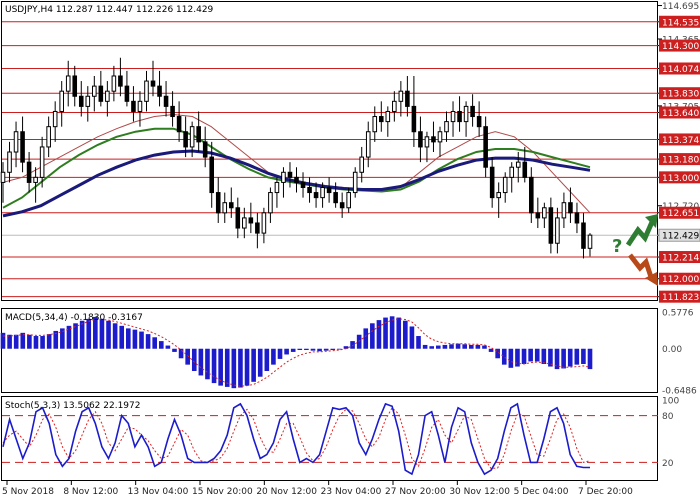  Describe the element at coordinates (680, 237) in the screenshot. I see `current-price-label: 112.429` at that location.